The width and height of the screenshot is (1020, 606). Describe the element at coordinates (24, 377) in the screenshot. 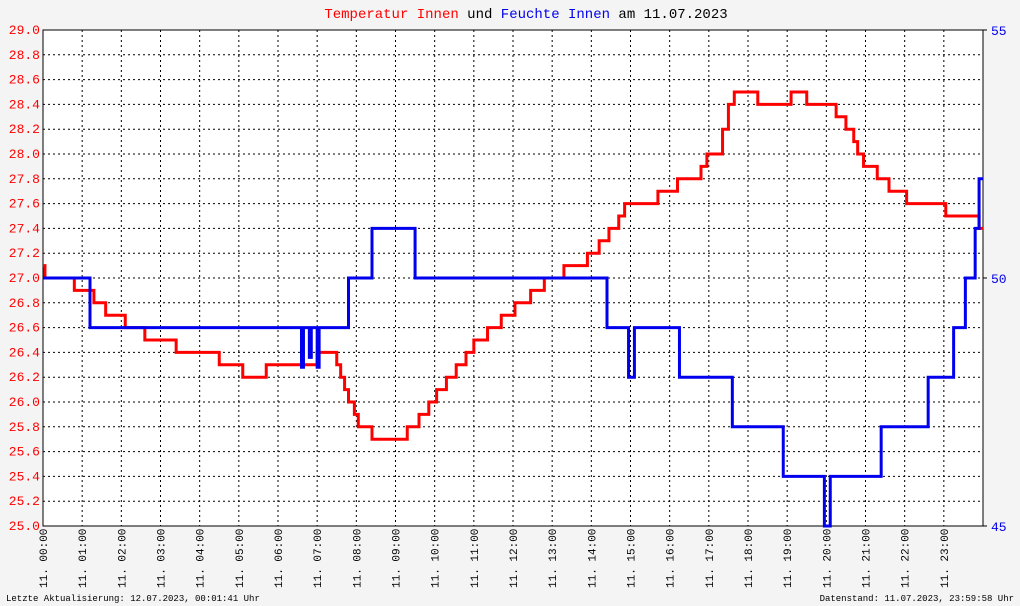

I see `y-tick-label: 26.2` at that location.